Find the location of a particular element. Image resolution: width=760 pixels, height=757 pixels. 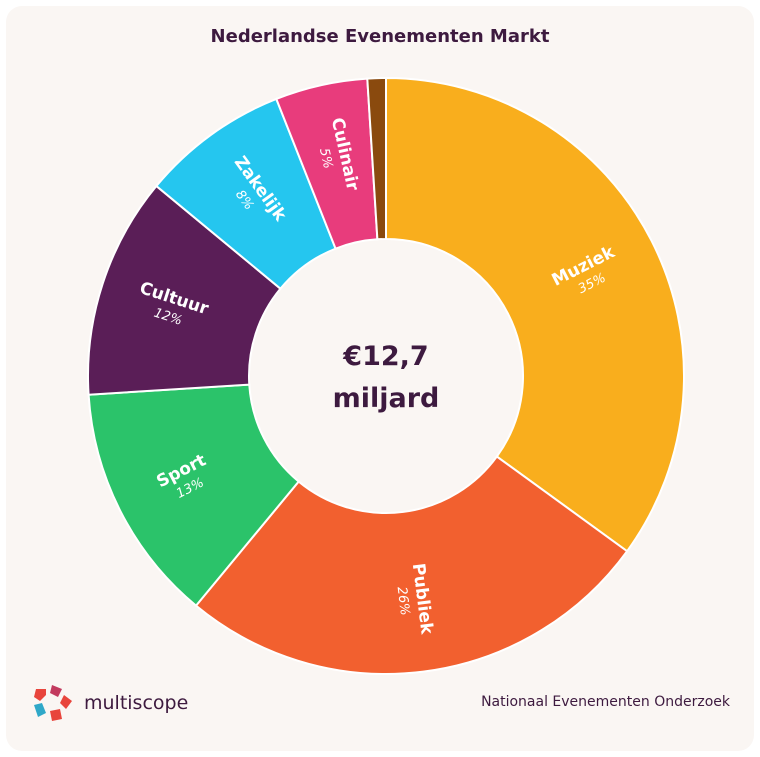

multiscope-logo-icon is located at coordinates (53, 703).